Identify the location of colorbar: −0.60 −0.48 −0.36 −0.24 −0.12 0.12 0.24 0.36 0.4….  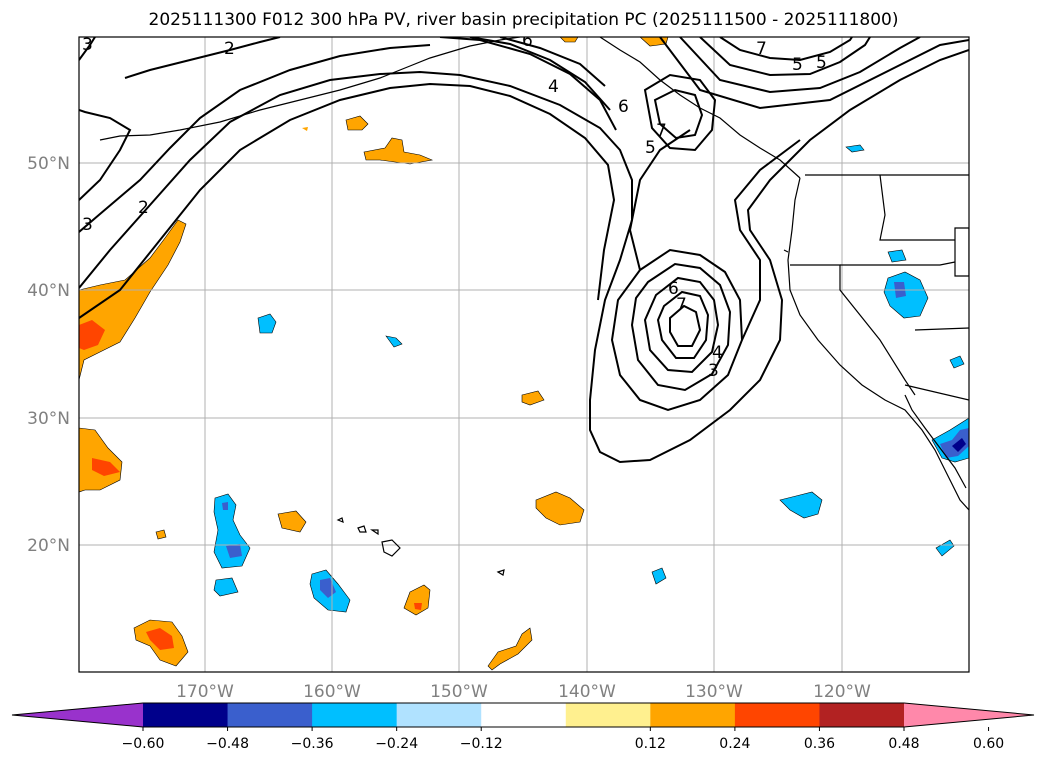
(523, 727).